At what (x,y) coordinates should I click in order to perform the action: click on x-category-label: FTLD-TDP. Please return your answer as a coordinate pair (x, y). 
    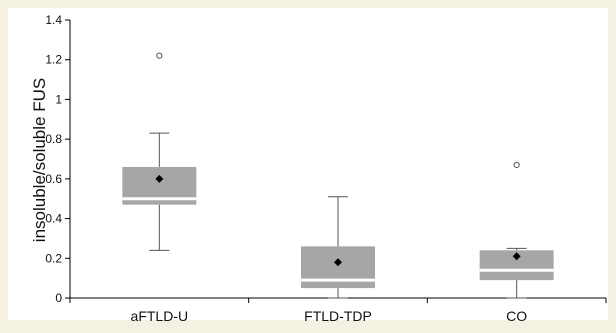
    Looking at the image, I should click on (338, 316).